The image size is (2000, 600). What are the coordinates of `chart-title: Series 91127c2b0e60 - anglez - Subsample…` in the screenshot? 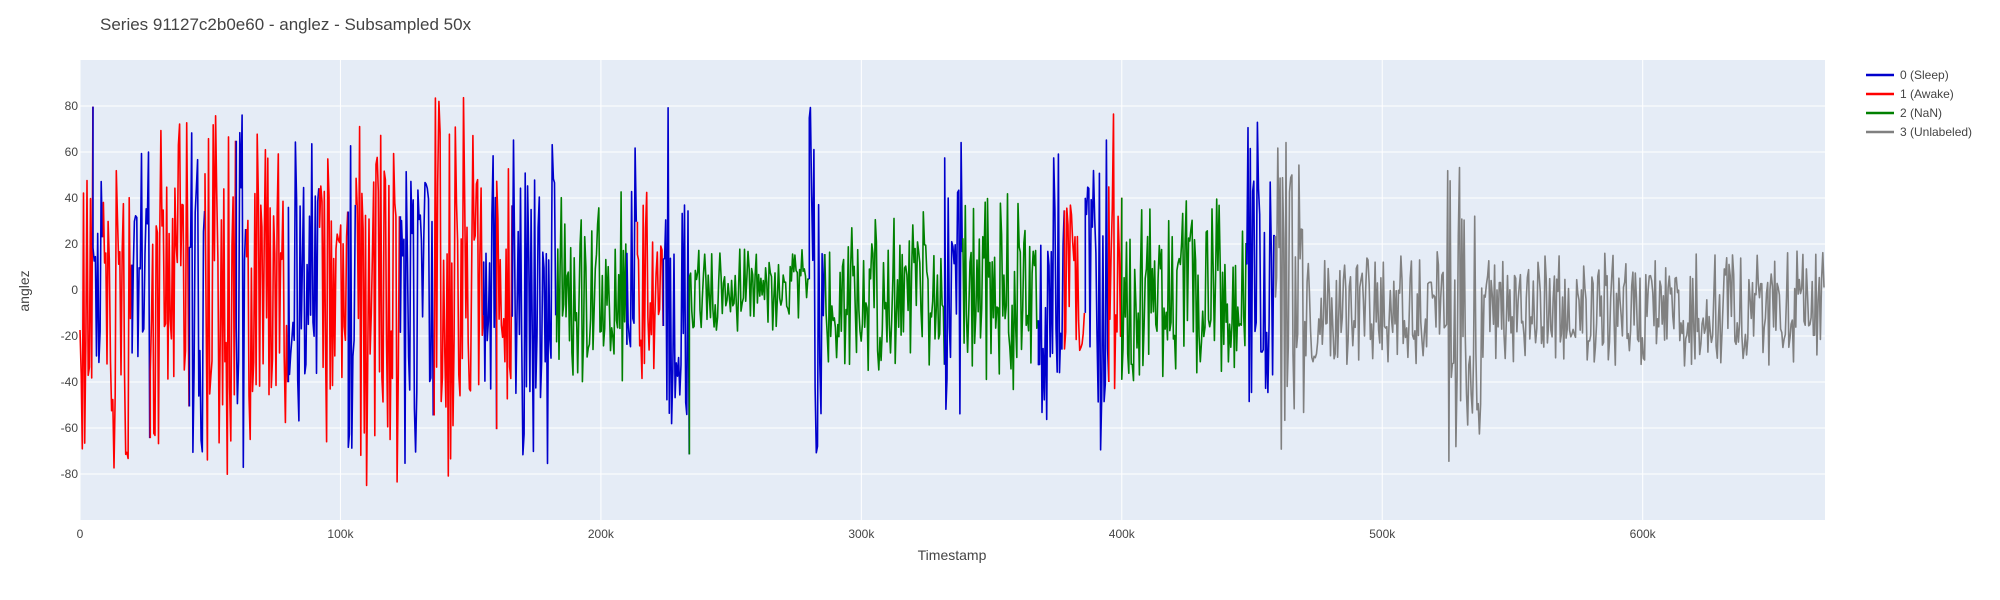 It's located at (286, 24).